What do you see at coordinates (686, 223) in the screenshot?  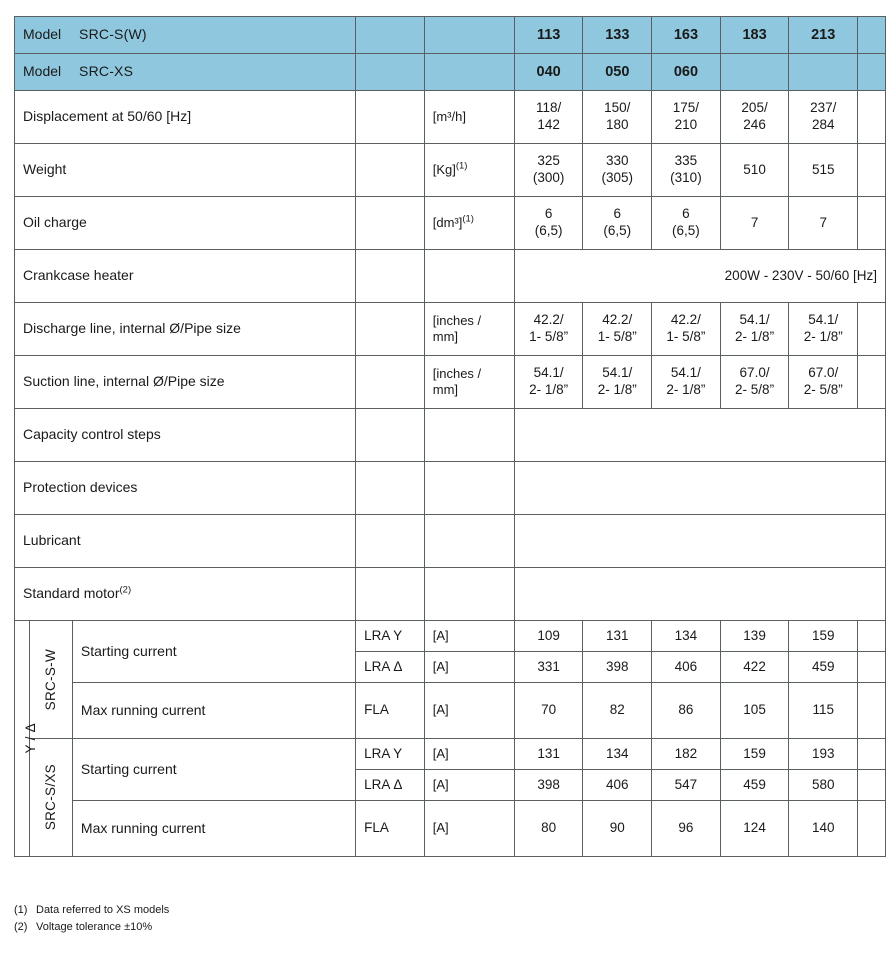 I see `value-oil-charge-163: 6 (6,5)` at bounding box center [686, 223].